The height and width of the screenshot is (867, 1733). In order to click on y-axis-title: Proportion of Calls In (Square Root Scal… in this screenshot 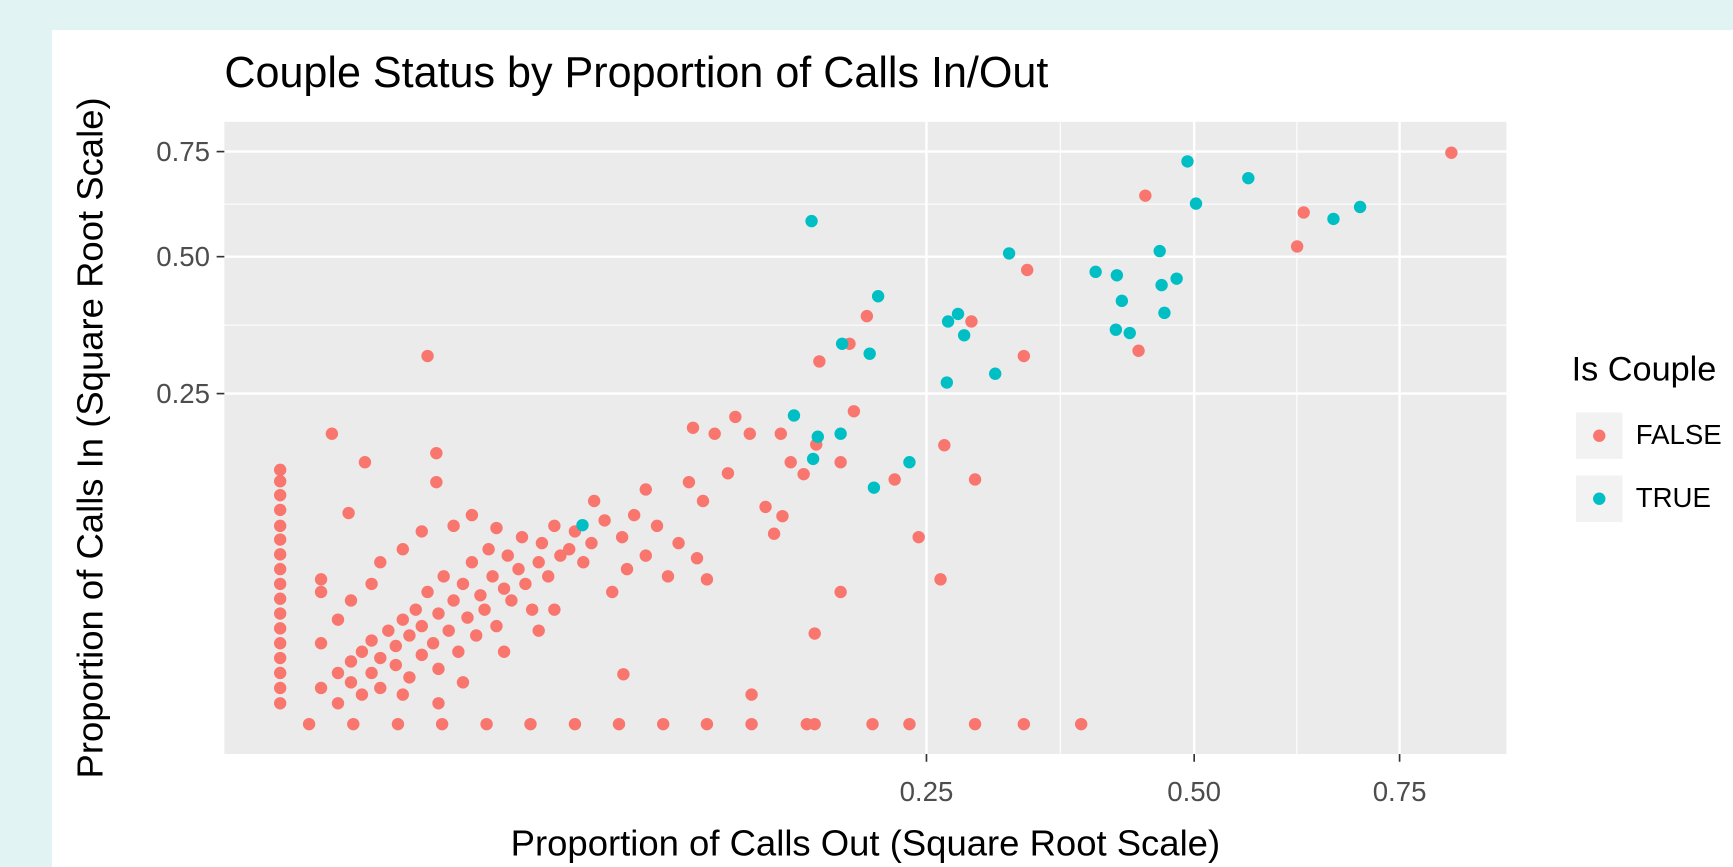, I will do `click(89, 437)`.